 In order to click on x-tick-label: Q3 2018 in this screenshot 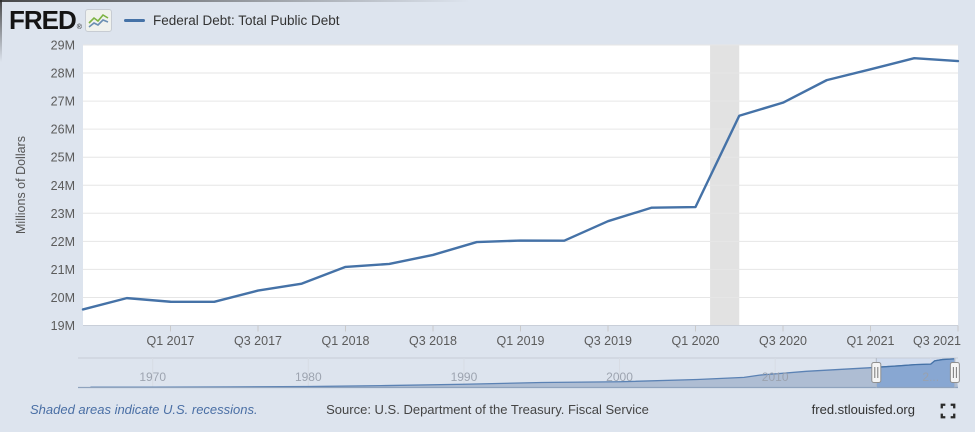, I will do `click(433, 341)`.